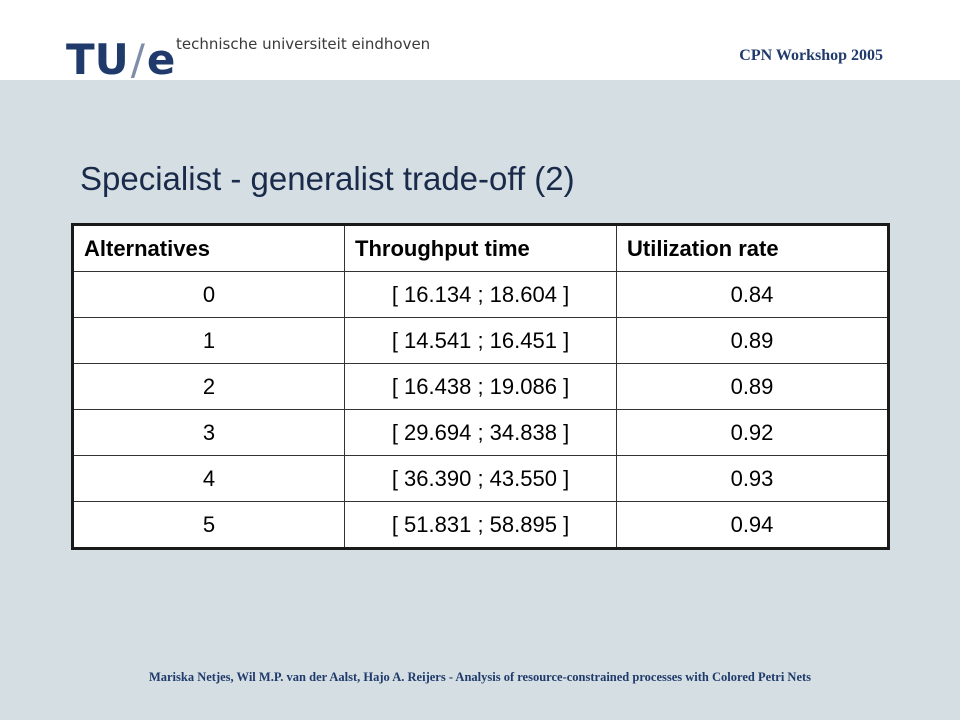  I want to click on column-header: Throughput time, so click(480, 248).